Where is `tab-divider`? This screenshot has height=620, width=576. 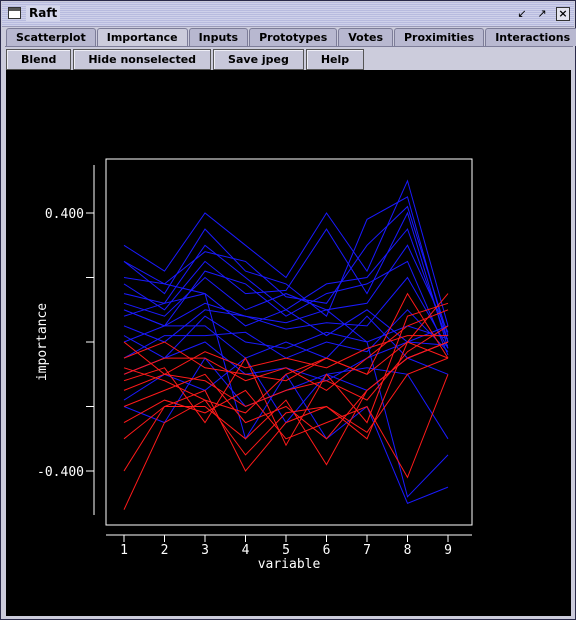
tab-divider is located at coordinates (289, 46).